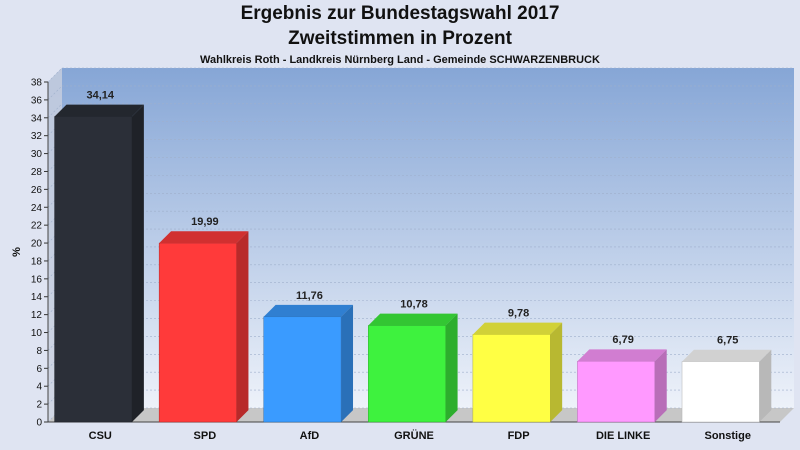 This screenshot has width=800, height=450. What do you see at coordinates (37, 279) in the screenshot?
I see `y-tick-label: 16` at bounding box center [37, 279].